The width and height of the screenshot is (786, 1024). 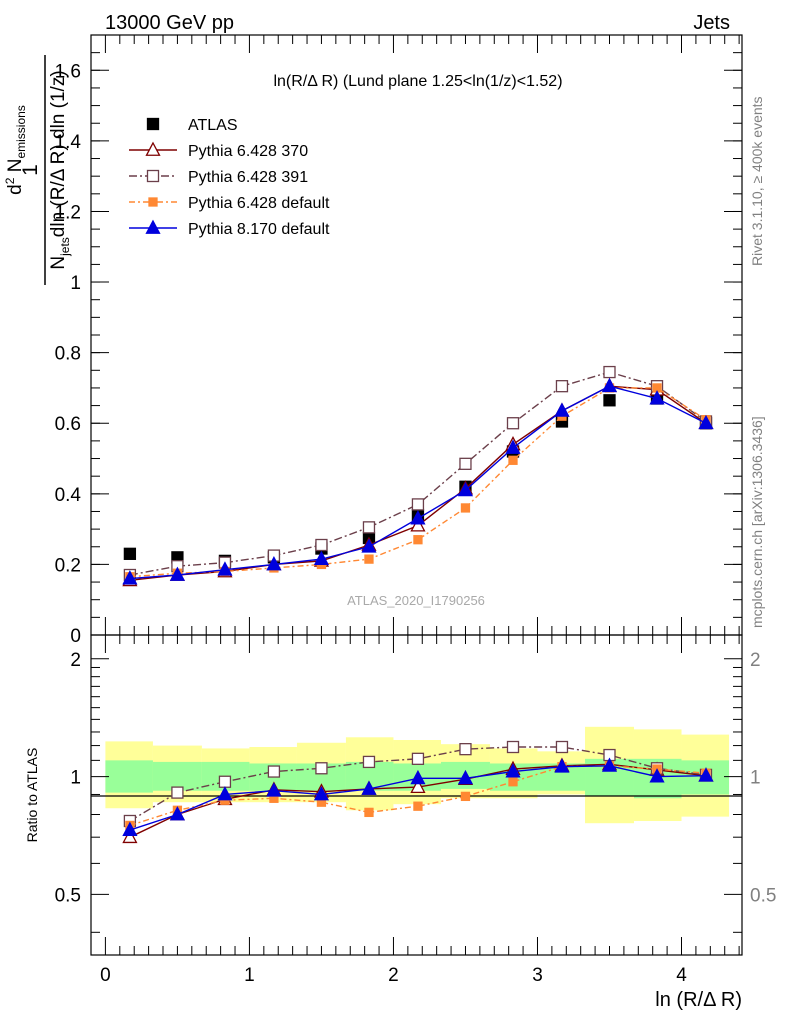 What do you see at coordinates (757, 181) in the screenshot?
I see `rivet-version-label: Rivet 3.1.10, ≥ 400k events` at bounding box center [757, 181].